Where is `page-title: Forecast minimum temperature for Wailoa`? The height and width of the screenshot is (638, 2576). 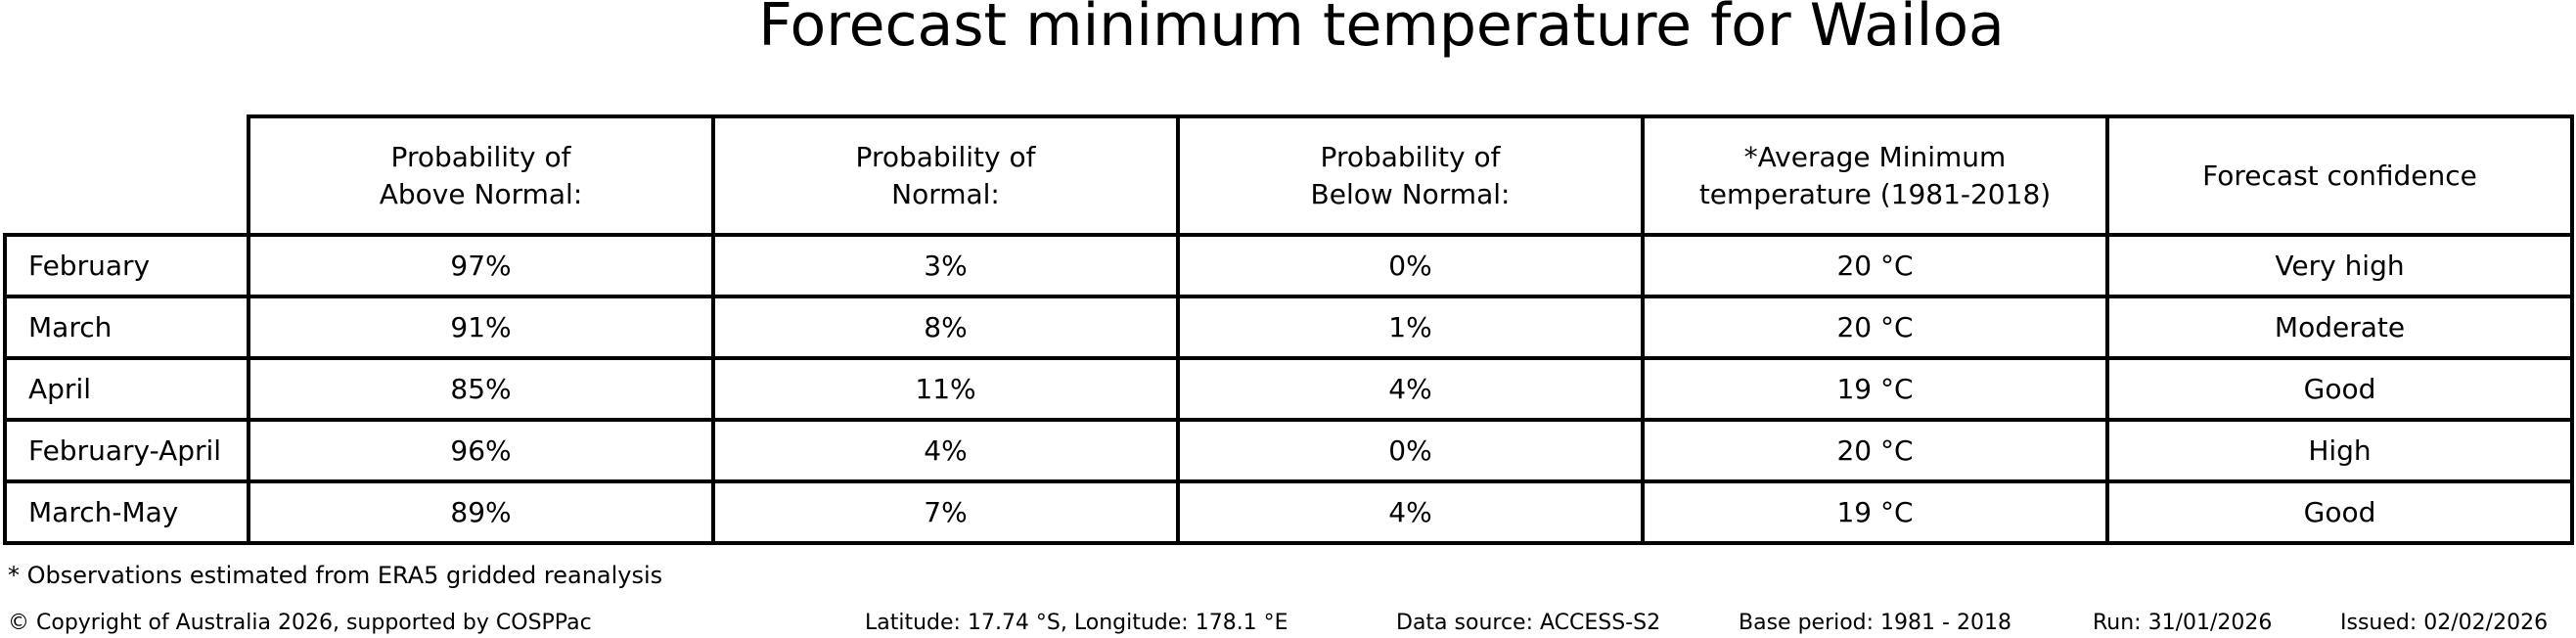 page-title: Forecast minimum temperature for Wailoa is located at coordinates (1381, 30).